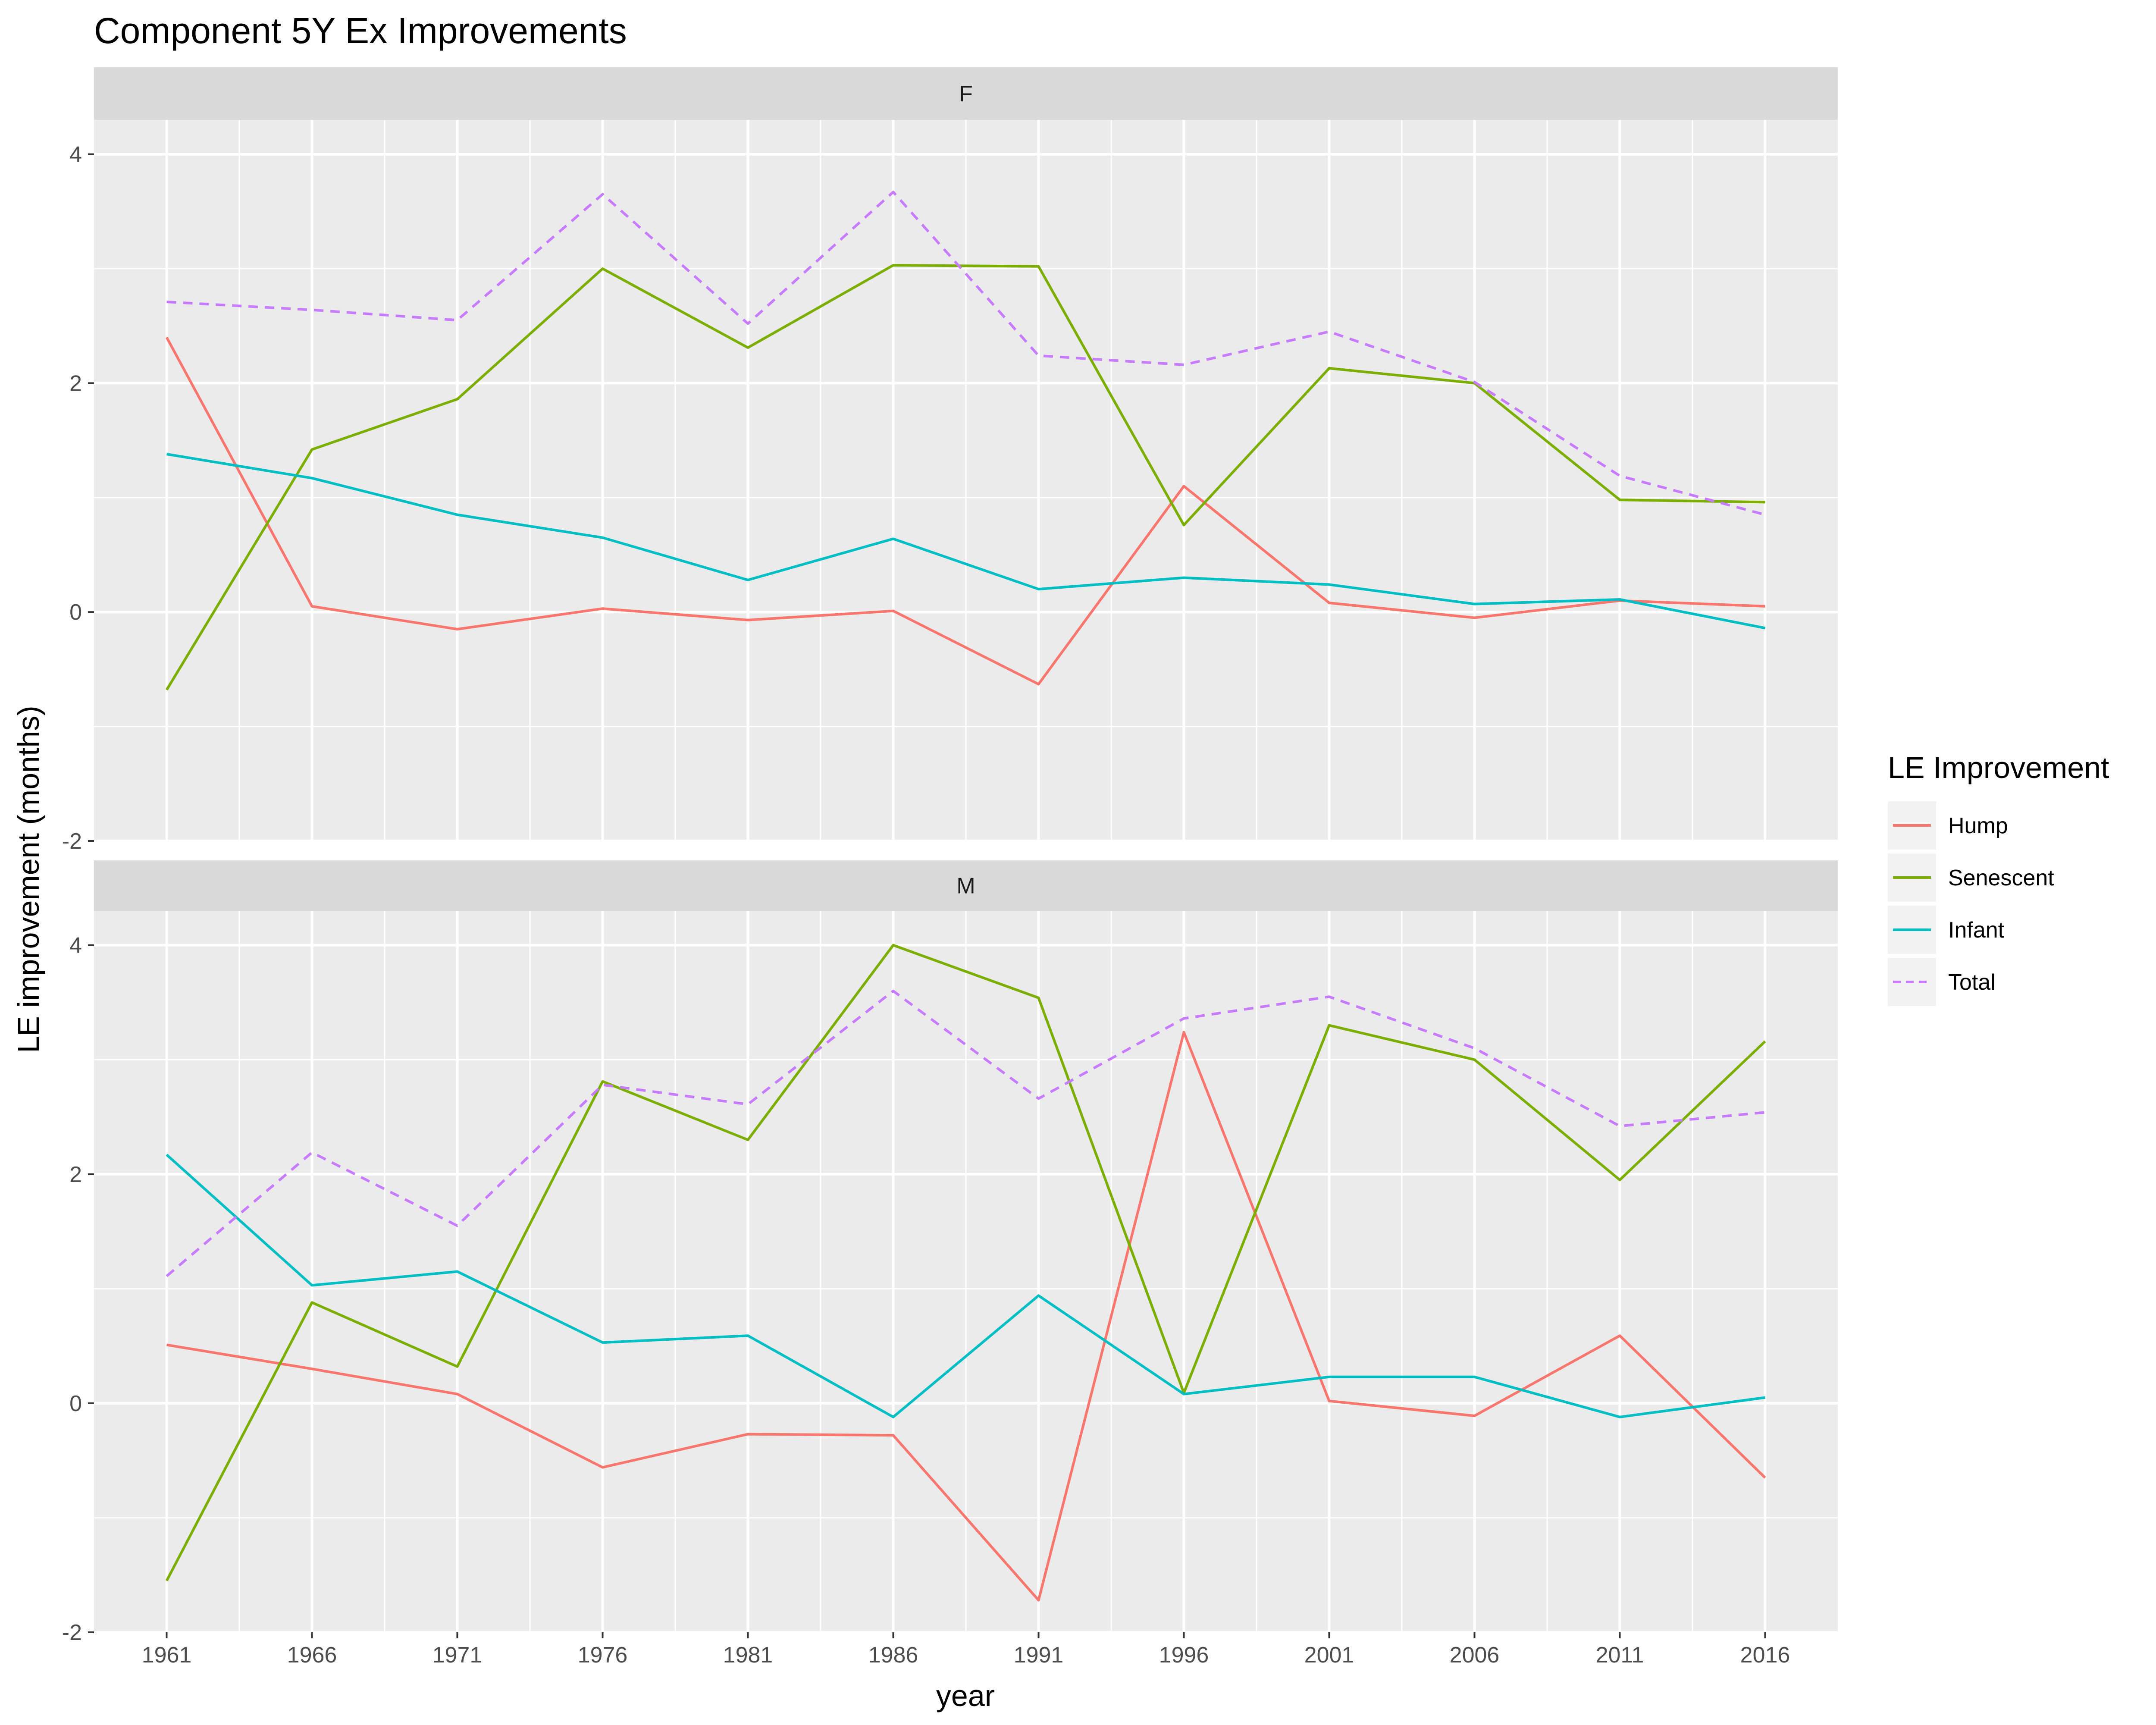  What do you see at coordinates (1184, 1655) in the screenshot?
I see `x-tick-label: 1996` at bounding box center [1184, 1655].